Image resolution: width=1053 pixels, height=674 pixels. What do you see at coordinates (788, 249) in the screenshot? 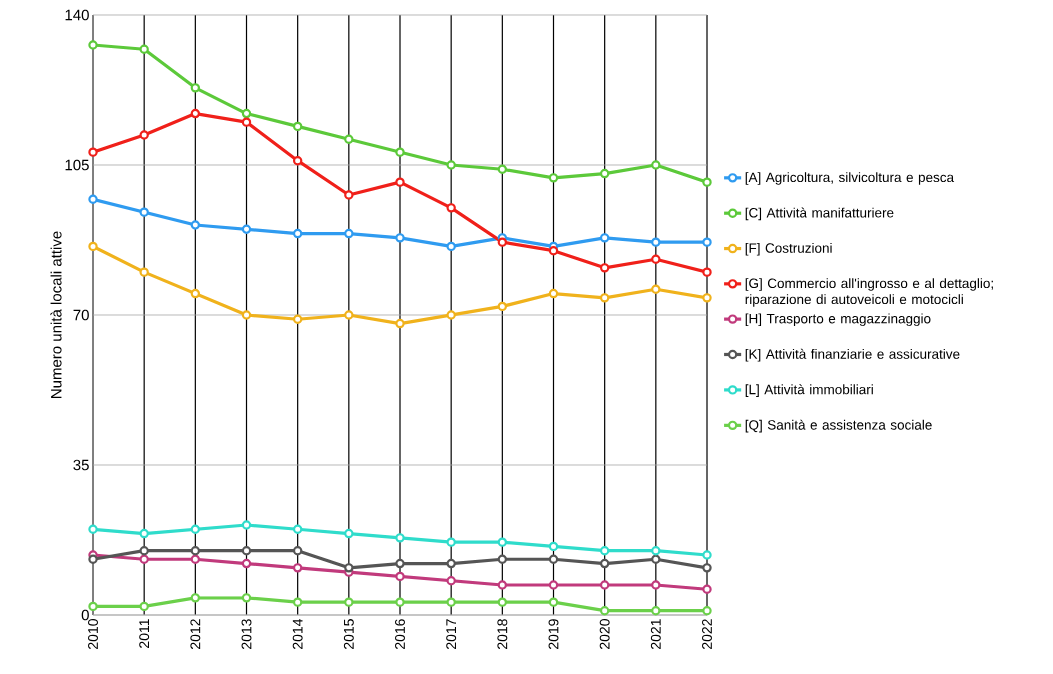
I see `legend-label: [F] Costruzioni` at bounding box center [788, 249].